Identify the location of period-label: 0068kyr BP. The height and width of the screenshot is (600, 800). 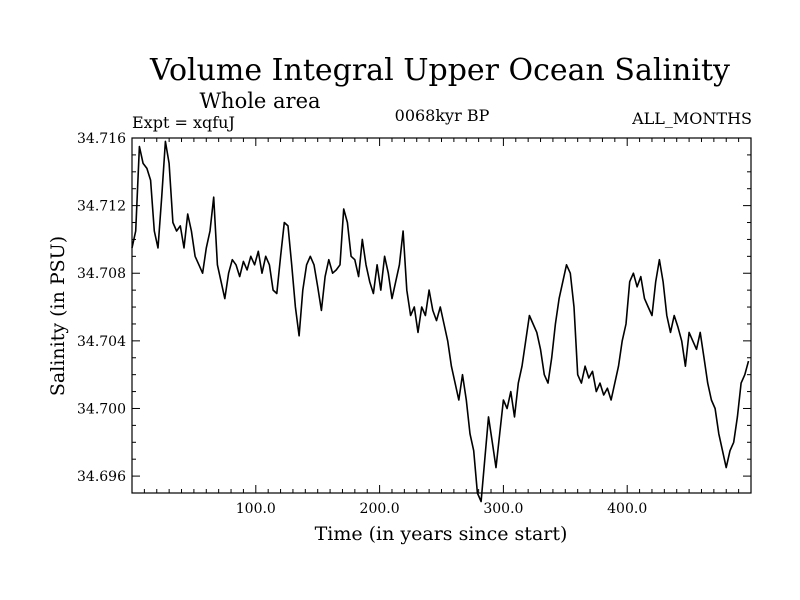
(442, 115).